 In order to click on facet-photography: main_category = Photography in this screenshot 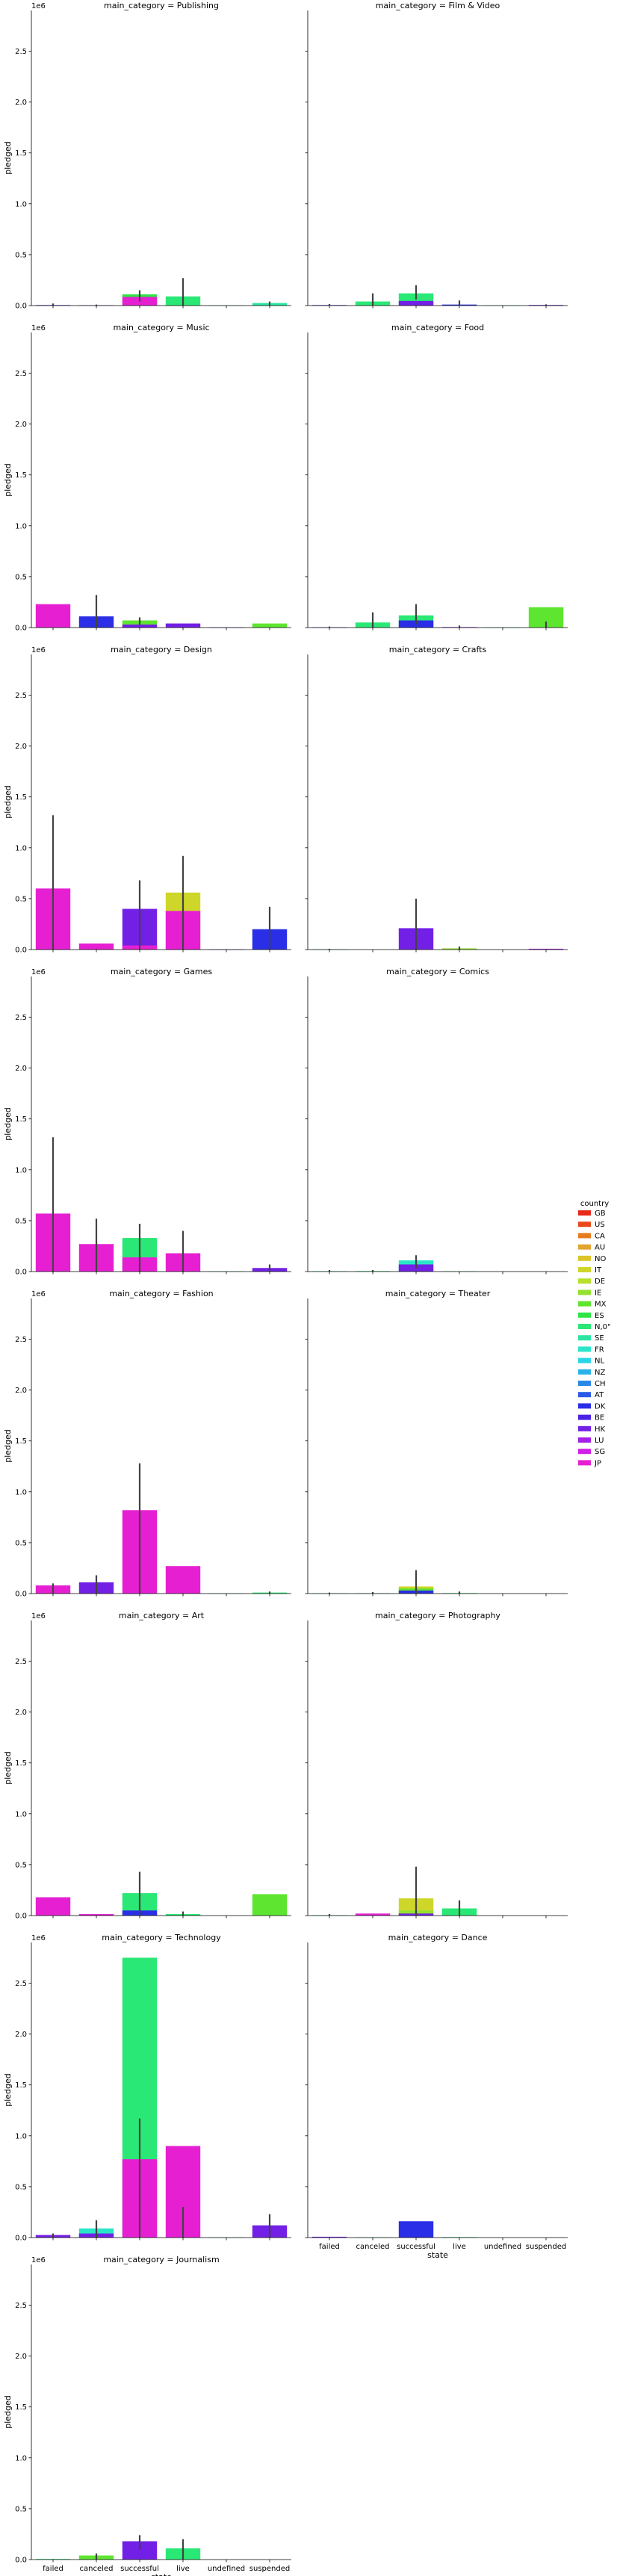, I will do `click(436, 1765)`.